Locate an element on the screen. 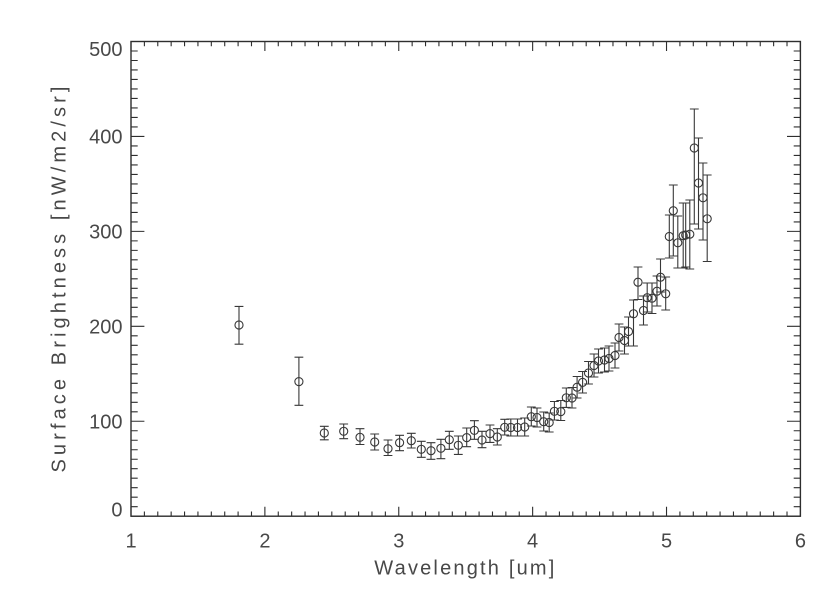  svg-text: 200 is located at coordinates (105, 328).